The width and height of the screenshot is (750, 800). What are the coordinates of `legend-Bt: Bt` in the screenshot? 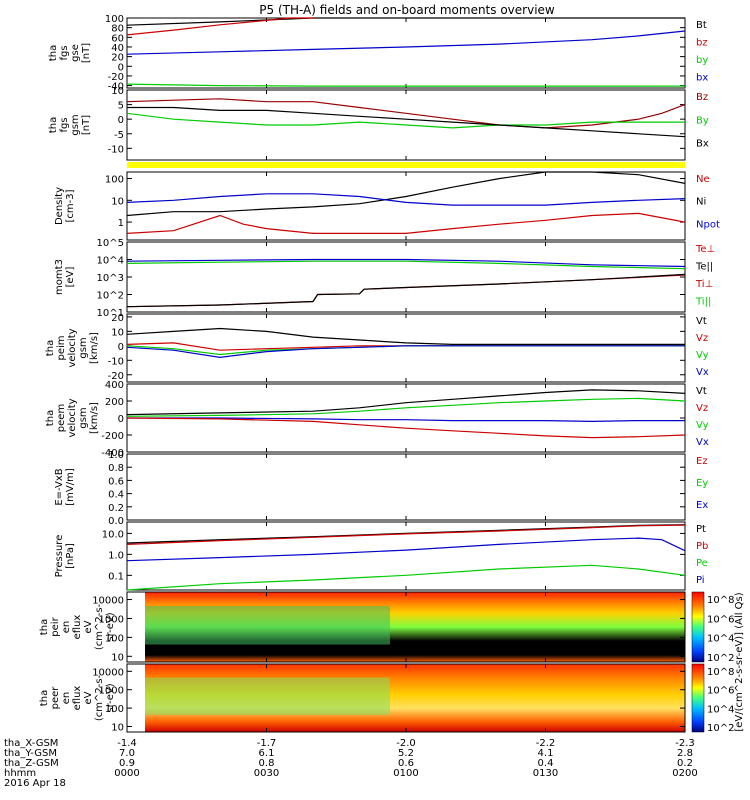 It's located at (701, 25).